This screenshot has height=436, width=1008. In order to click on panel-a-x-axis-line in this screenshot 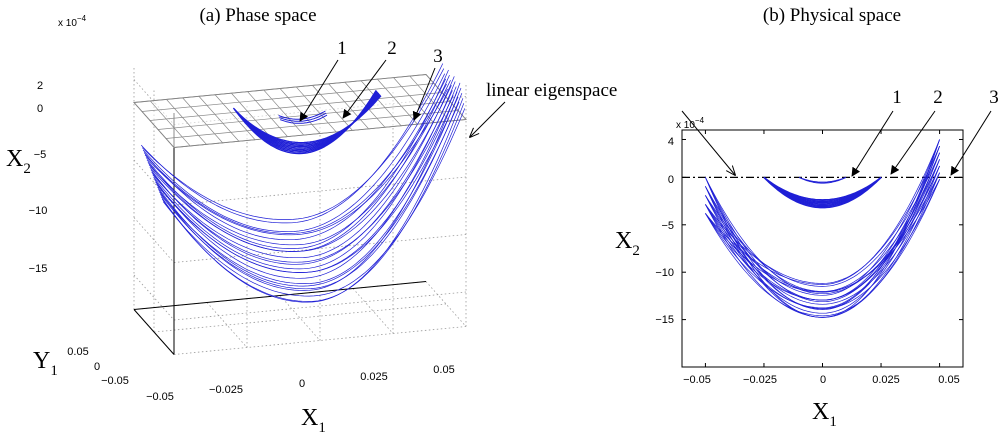, I will do `click(280, 295)`.